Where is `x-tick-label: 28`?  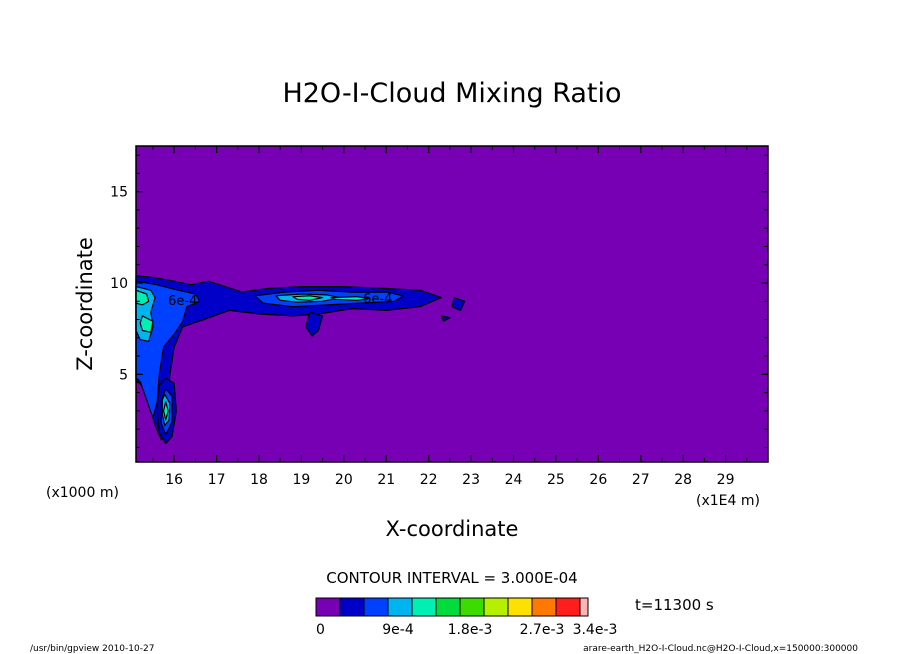 x-tick-label: 28 is located at coordinates (683, 480).